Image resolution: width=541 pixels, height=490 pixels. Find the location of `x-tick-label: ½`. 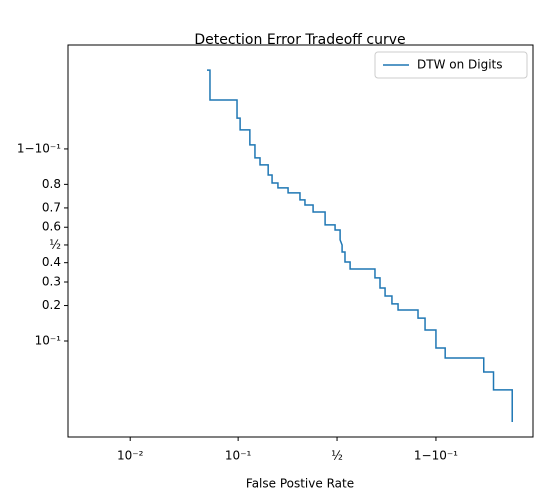

x-tick-label: ½ is located at coordinates (337, 456).